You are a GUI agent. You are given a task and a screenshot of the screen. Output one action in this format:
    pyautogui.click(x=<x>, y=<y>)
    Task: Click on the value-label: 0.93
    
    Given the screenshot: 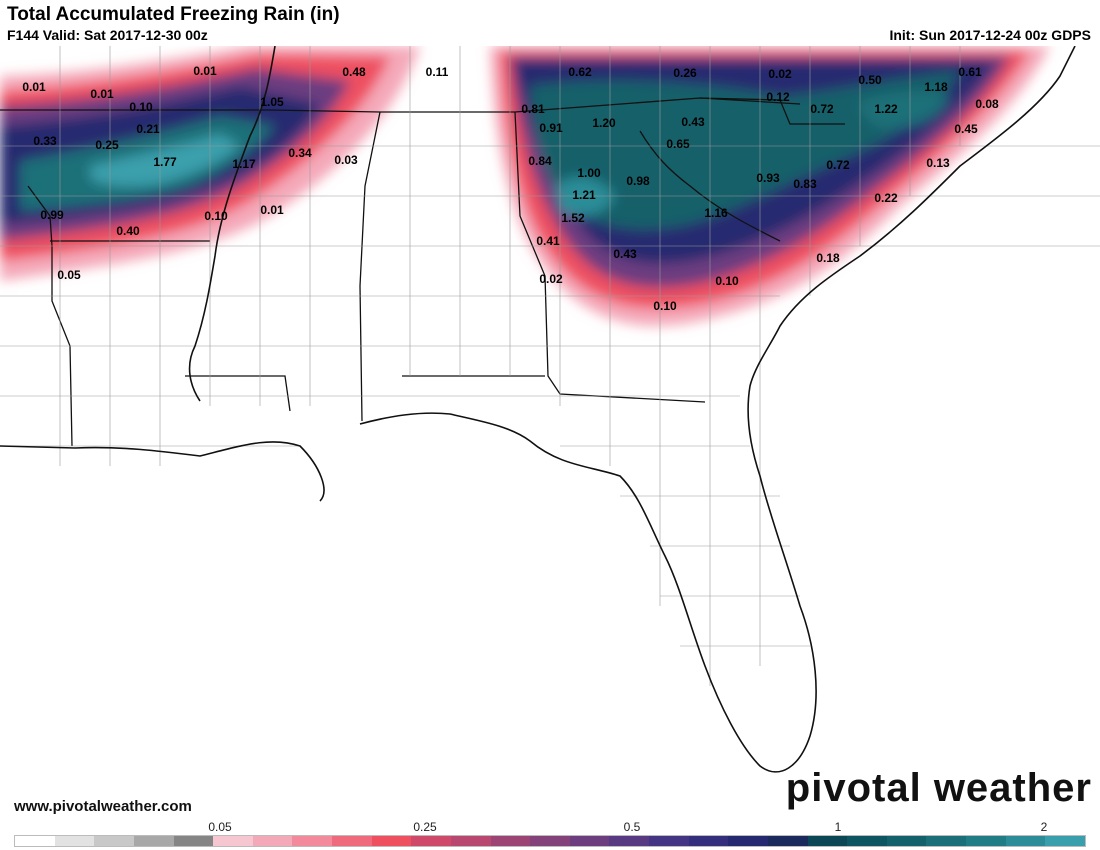 What is the action you would take?
    pyautogui.click(x=768, y=178)
    